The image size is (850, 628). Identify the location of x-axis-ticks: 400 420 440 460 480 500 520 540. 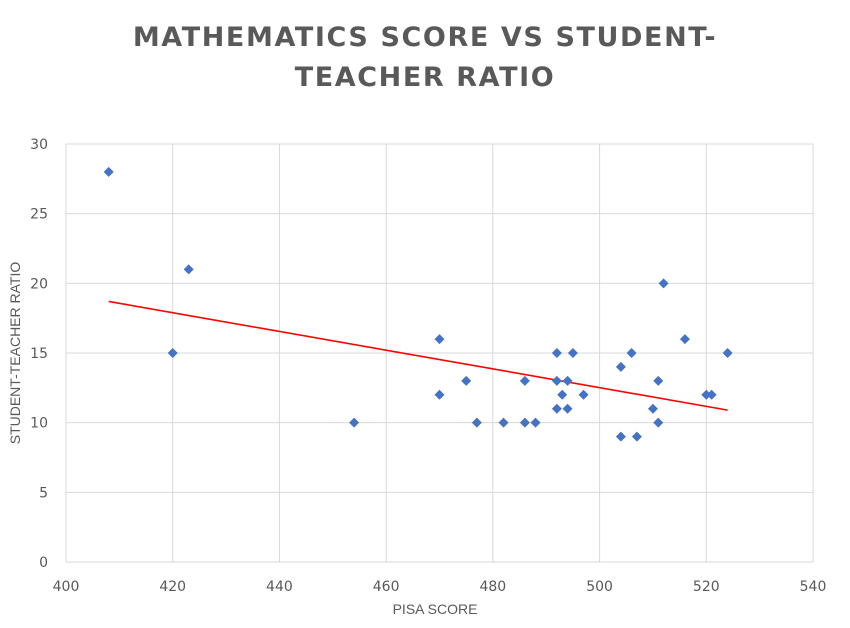
(440, 587).